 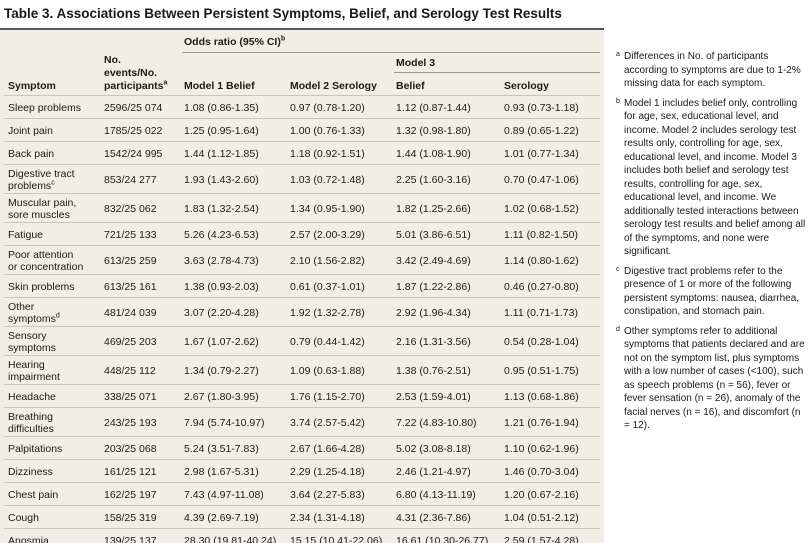 I want to click on events-cell-value: 161/25 121, so click(x=130, y=471).